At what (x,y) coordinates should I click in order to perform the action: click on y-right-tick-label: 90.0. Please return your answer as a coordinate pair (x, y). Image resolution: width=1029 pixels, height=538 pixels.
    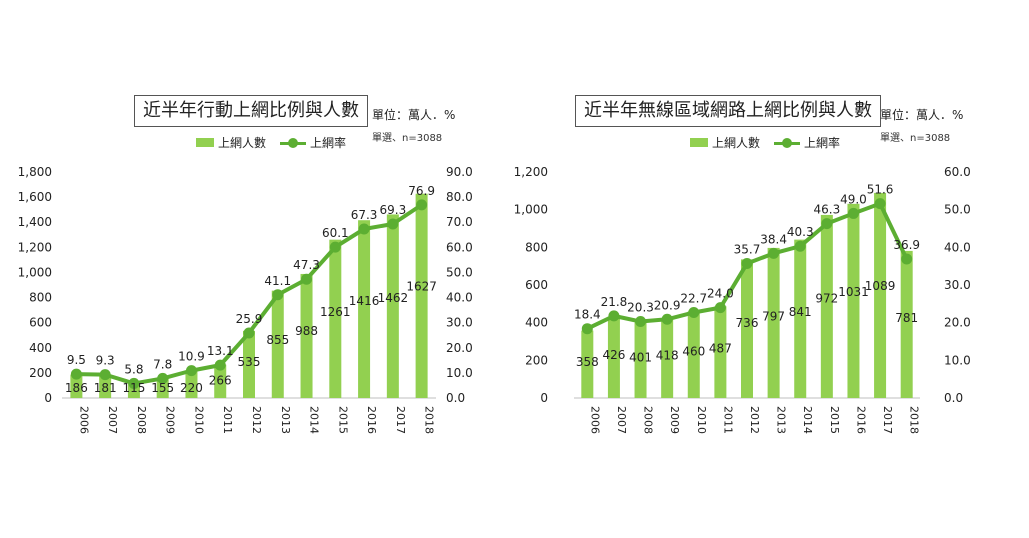
    Looking at the image, I should click on (459, 172).